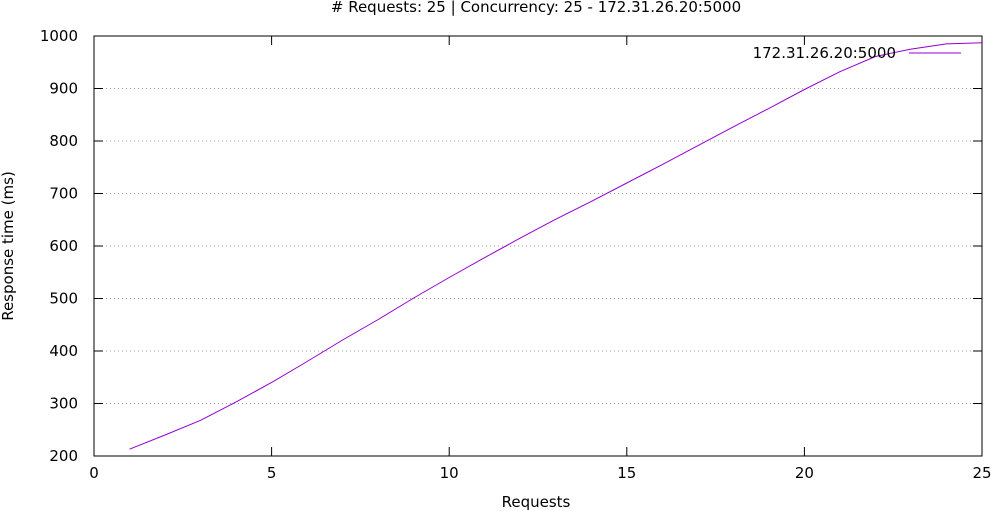  What do you see at coordinates (63, 89) in the screenshot?
I see `y-tick-label: 900` at bounding box center [63, 89].